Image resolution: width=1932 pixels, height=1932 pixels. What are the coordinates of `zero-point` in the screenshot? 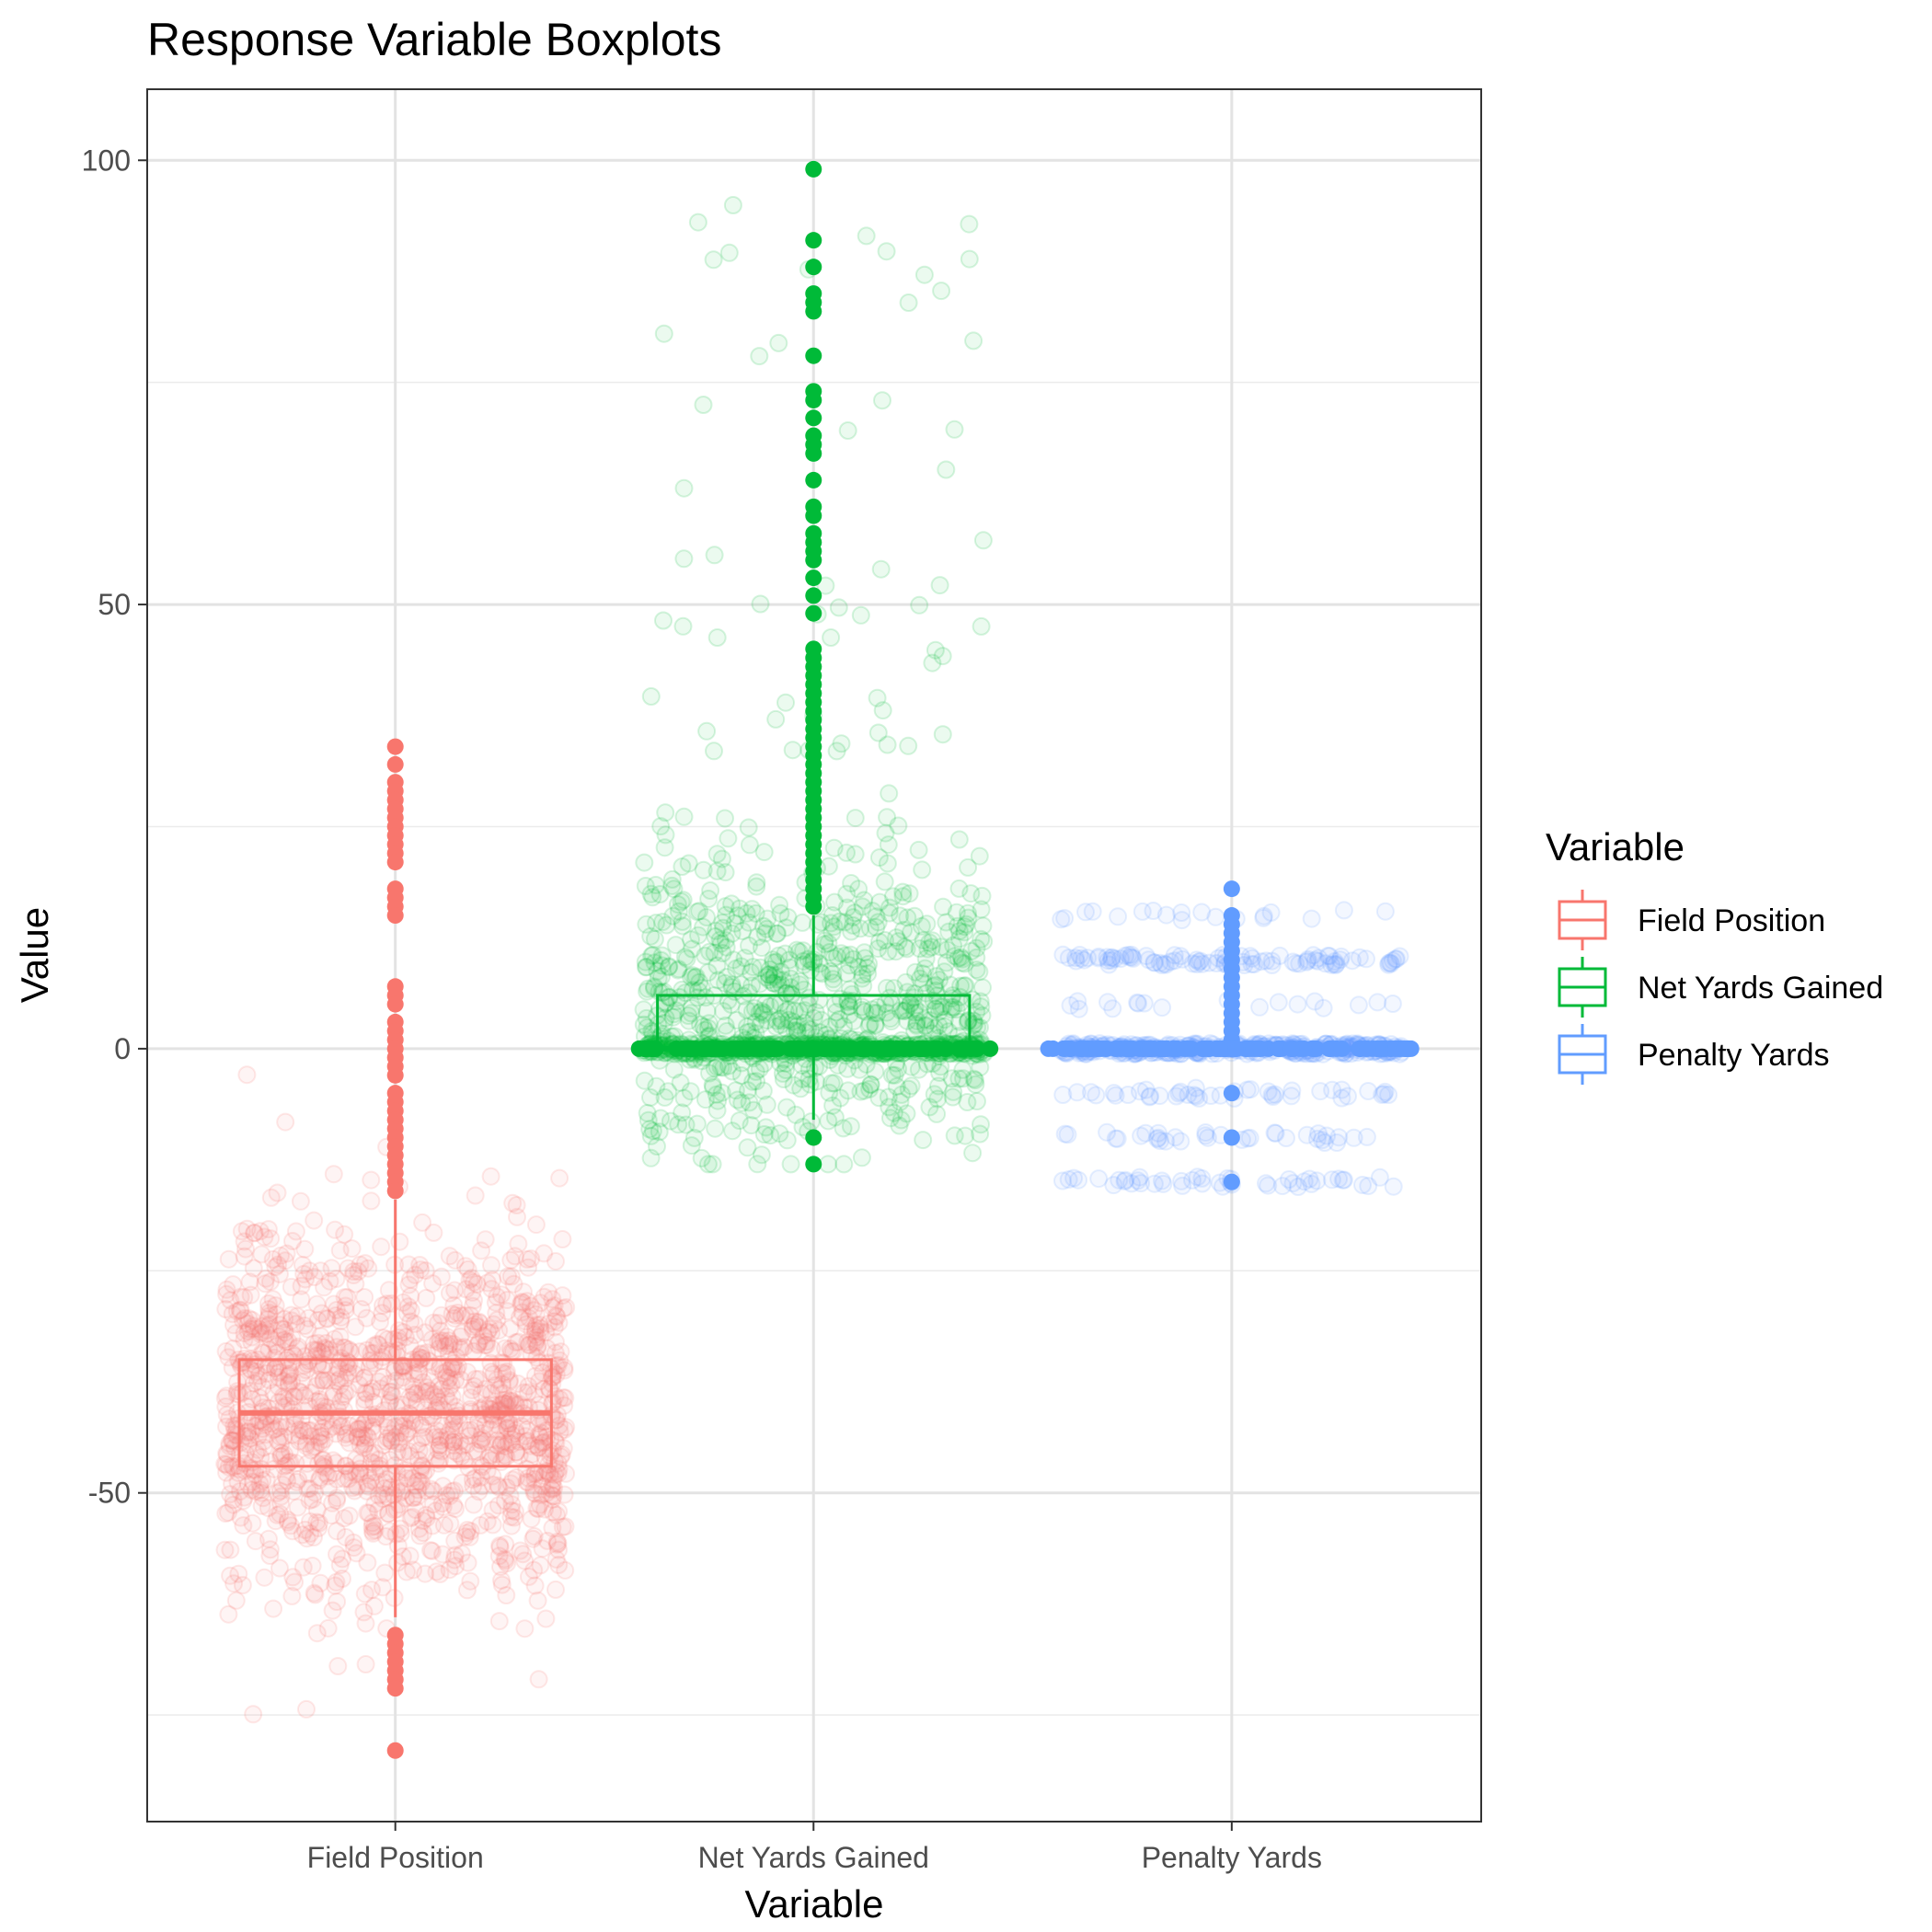 It's located at (683, 1048).